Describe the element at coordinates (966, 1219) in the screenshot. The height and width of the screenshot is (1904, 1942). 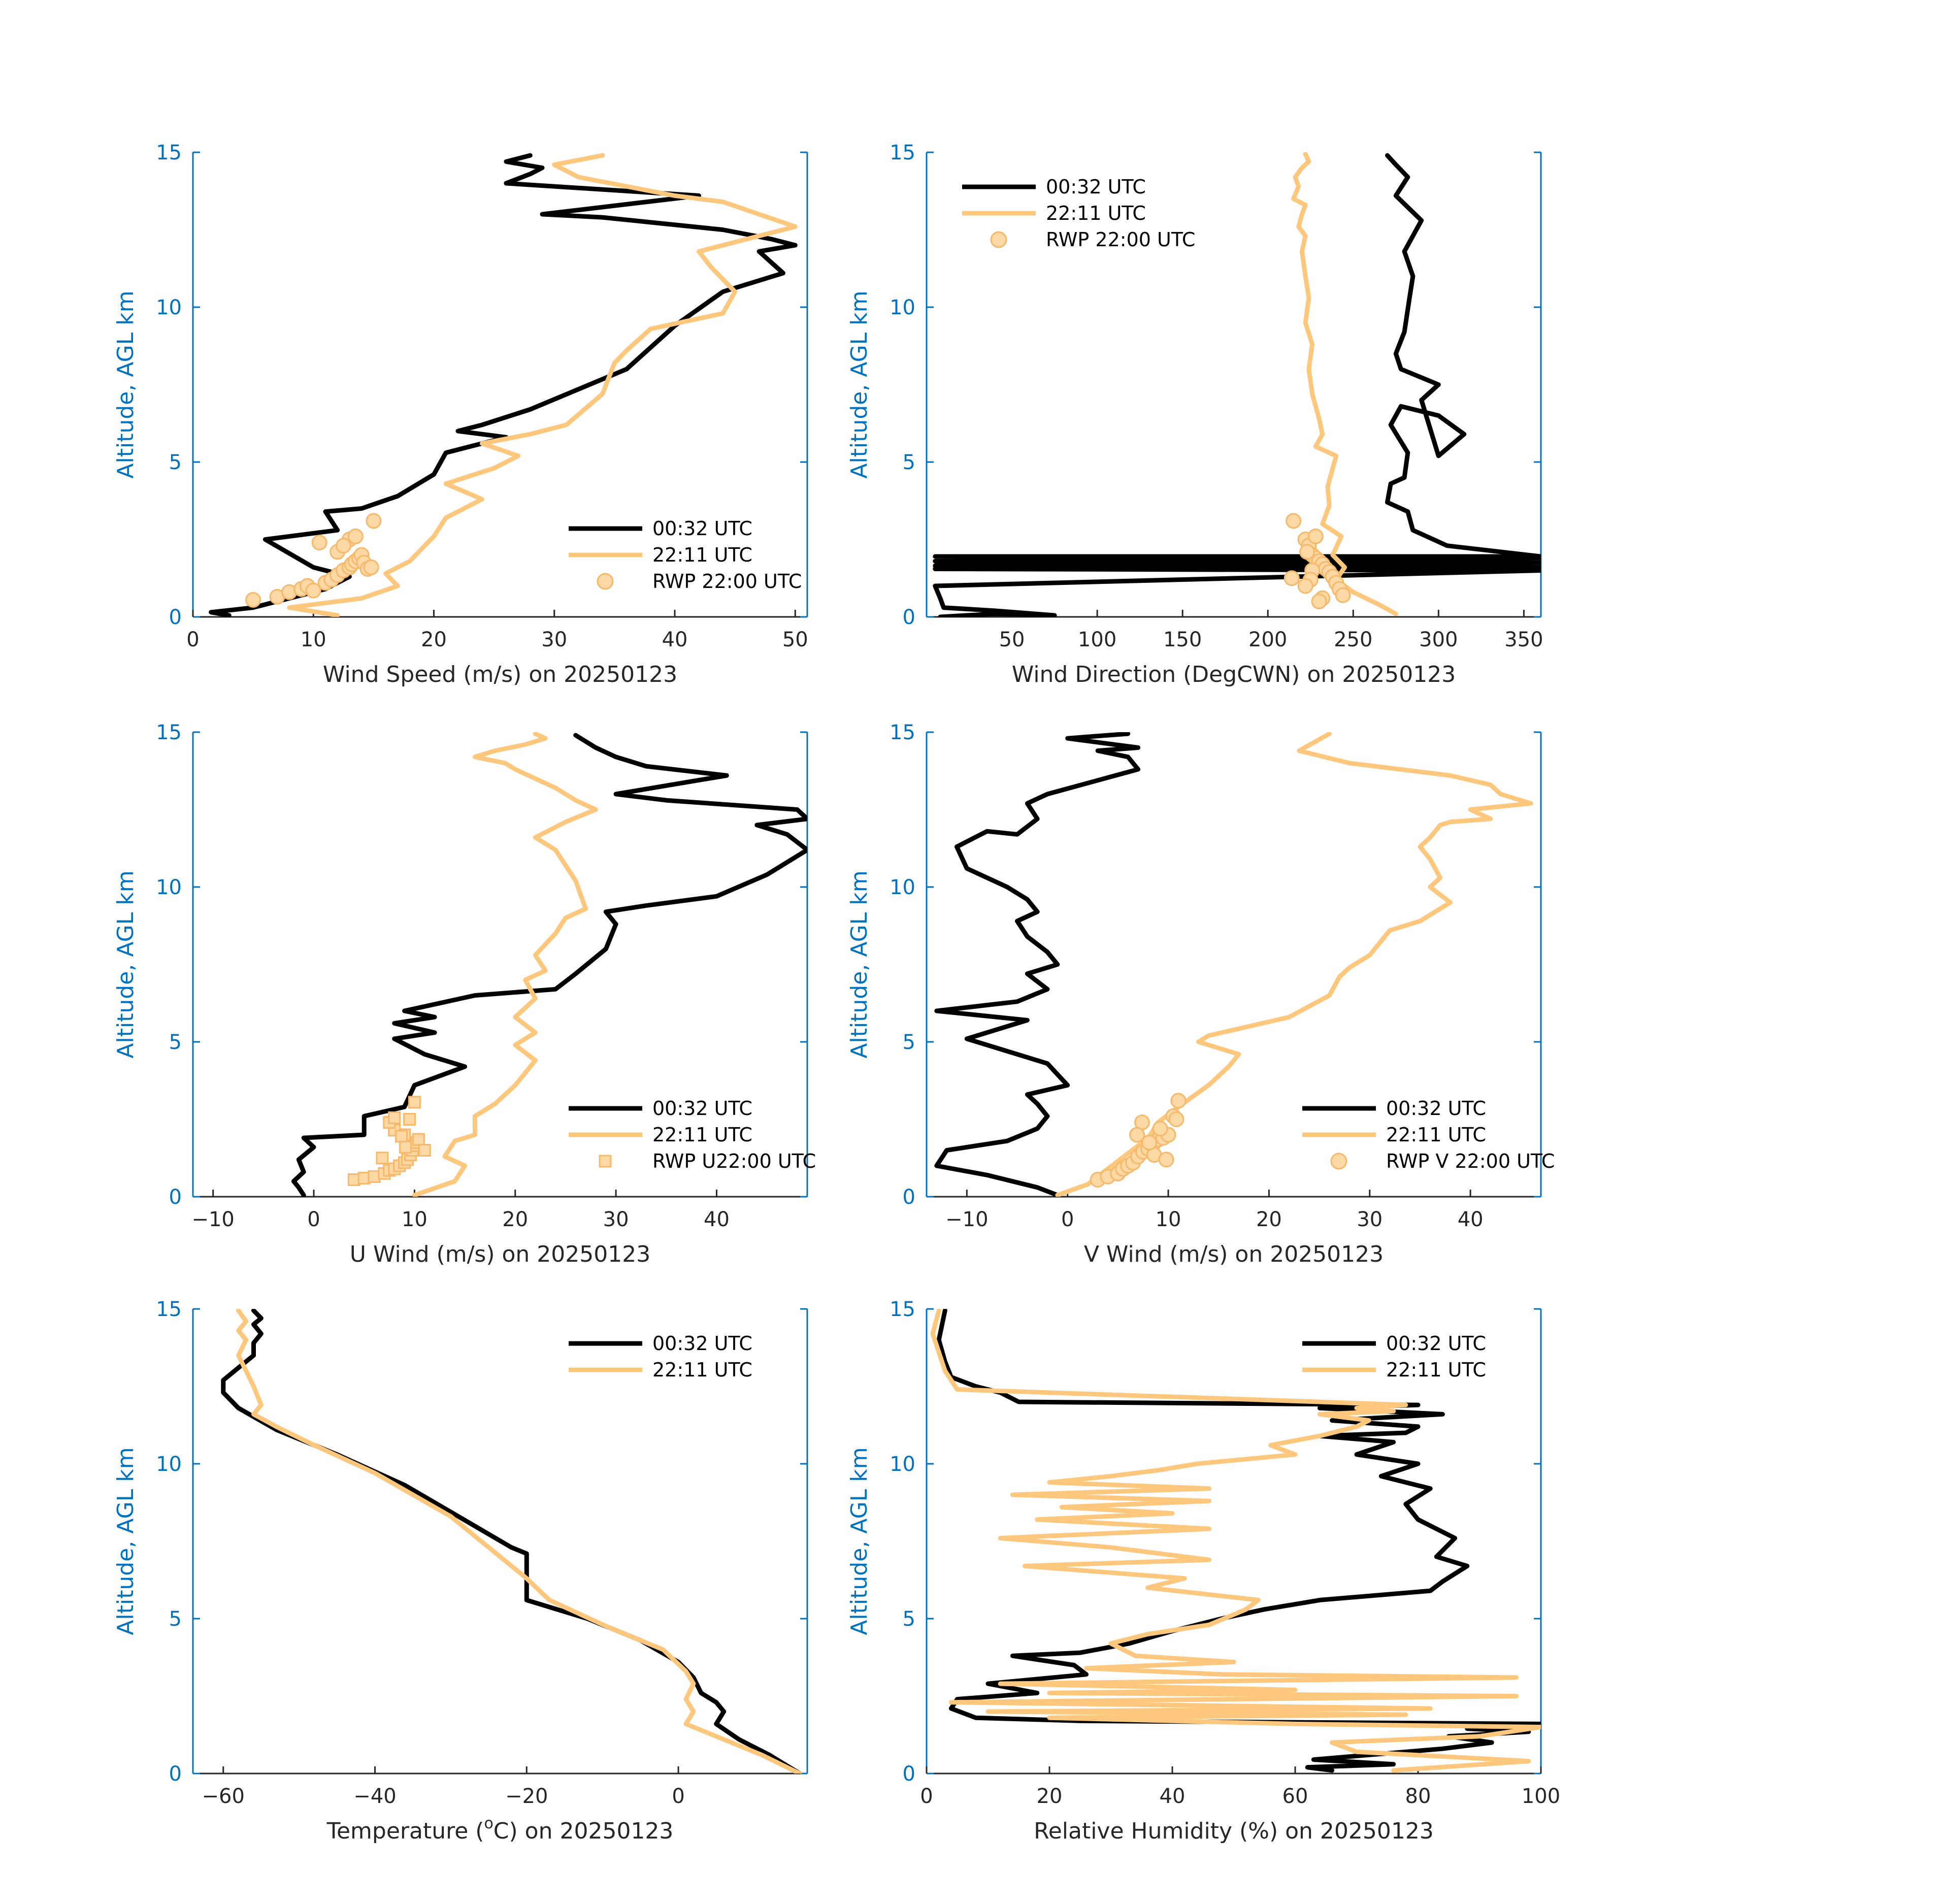
I see `x-tick-label: −10` at that location.